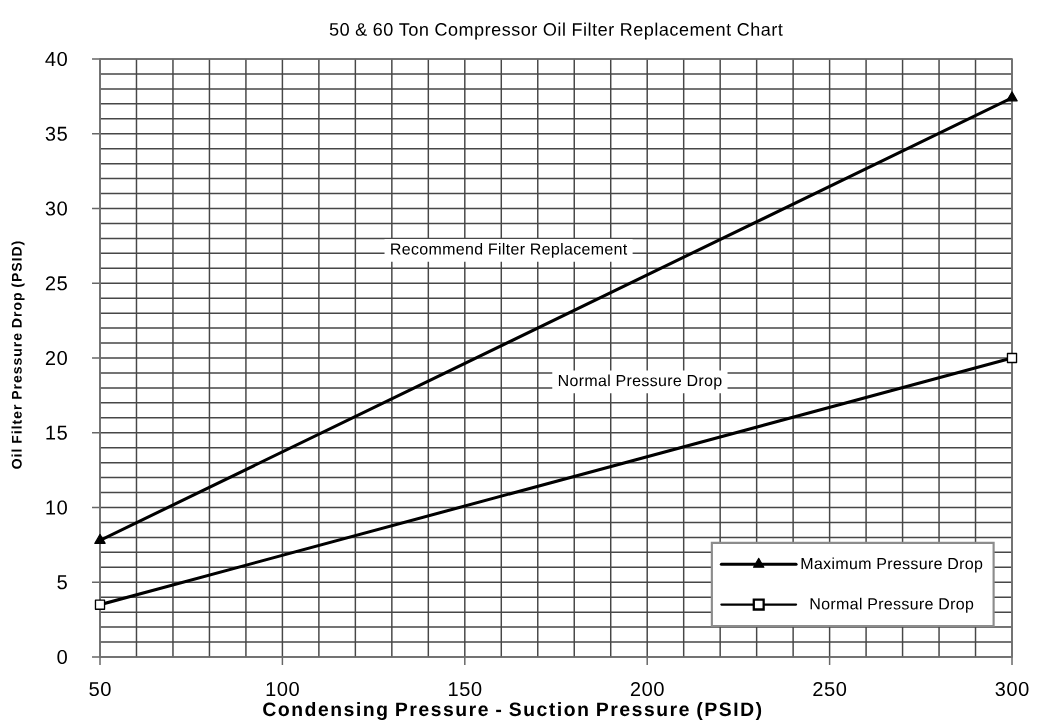 Image resolution: width=1045 pixels, height=726 pixels. Describe the element at coordinates (556, 31) in the screenshot. I see `chart-title: 50 & 60 Ton Compressor Oil Filter Replacement Chart` at that location.